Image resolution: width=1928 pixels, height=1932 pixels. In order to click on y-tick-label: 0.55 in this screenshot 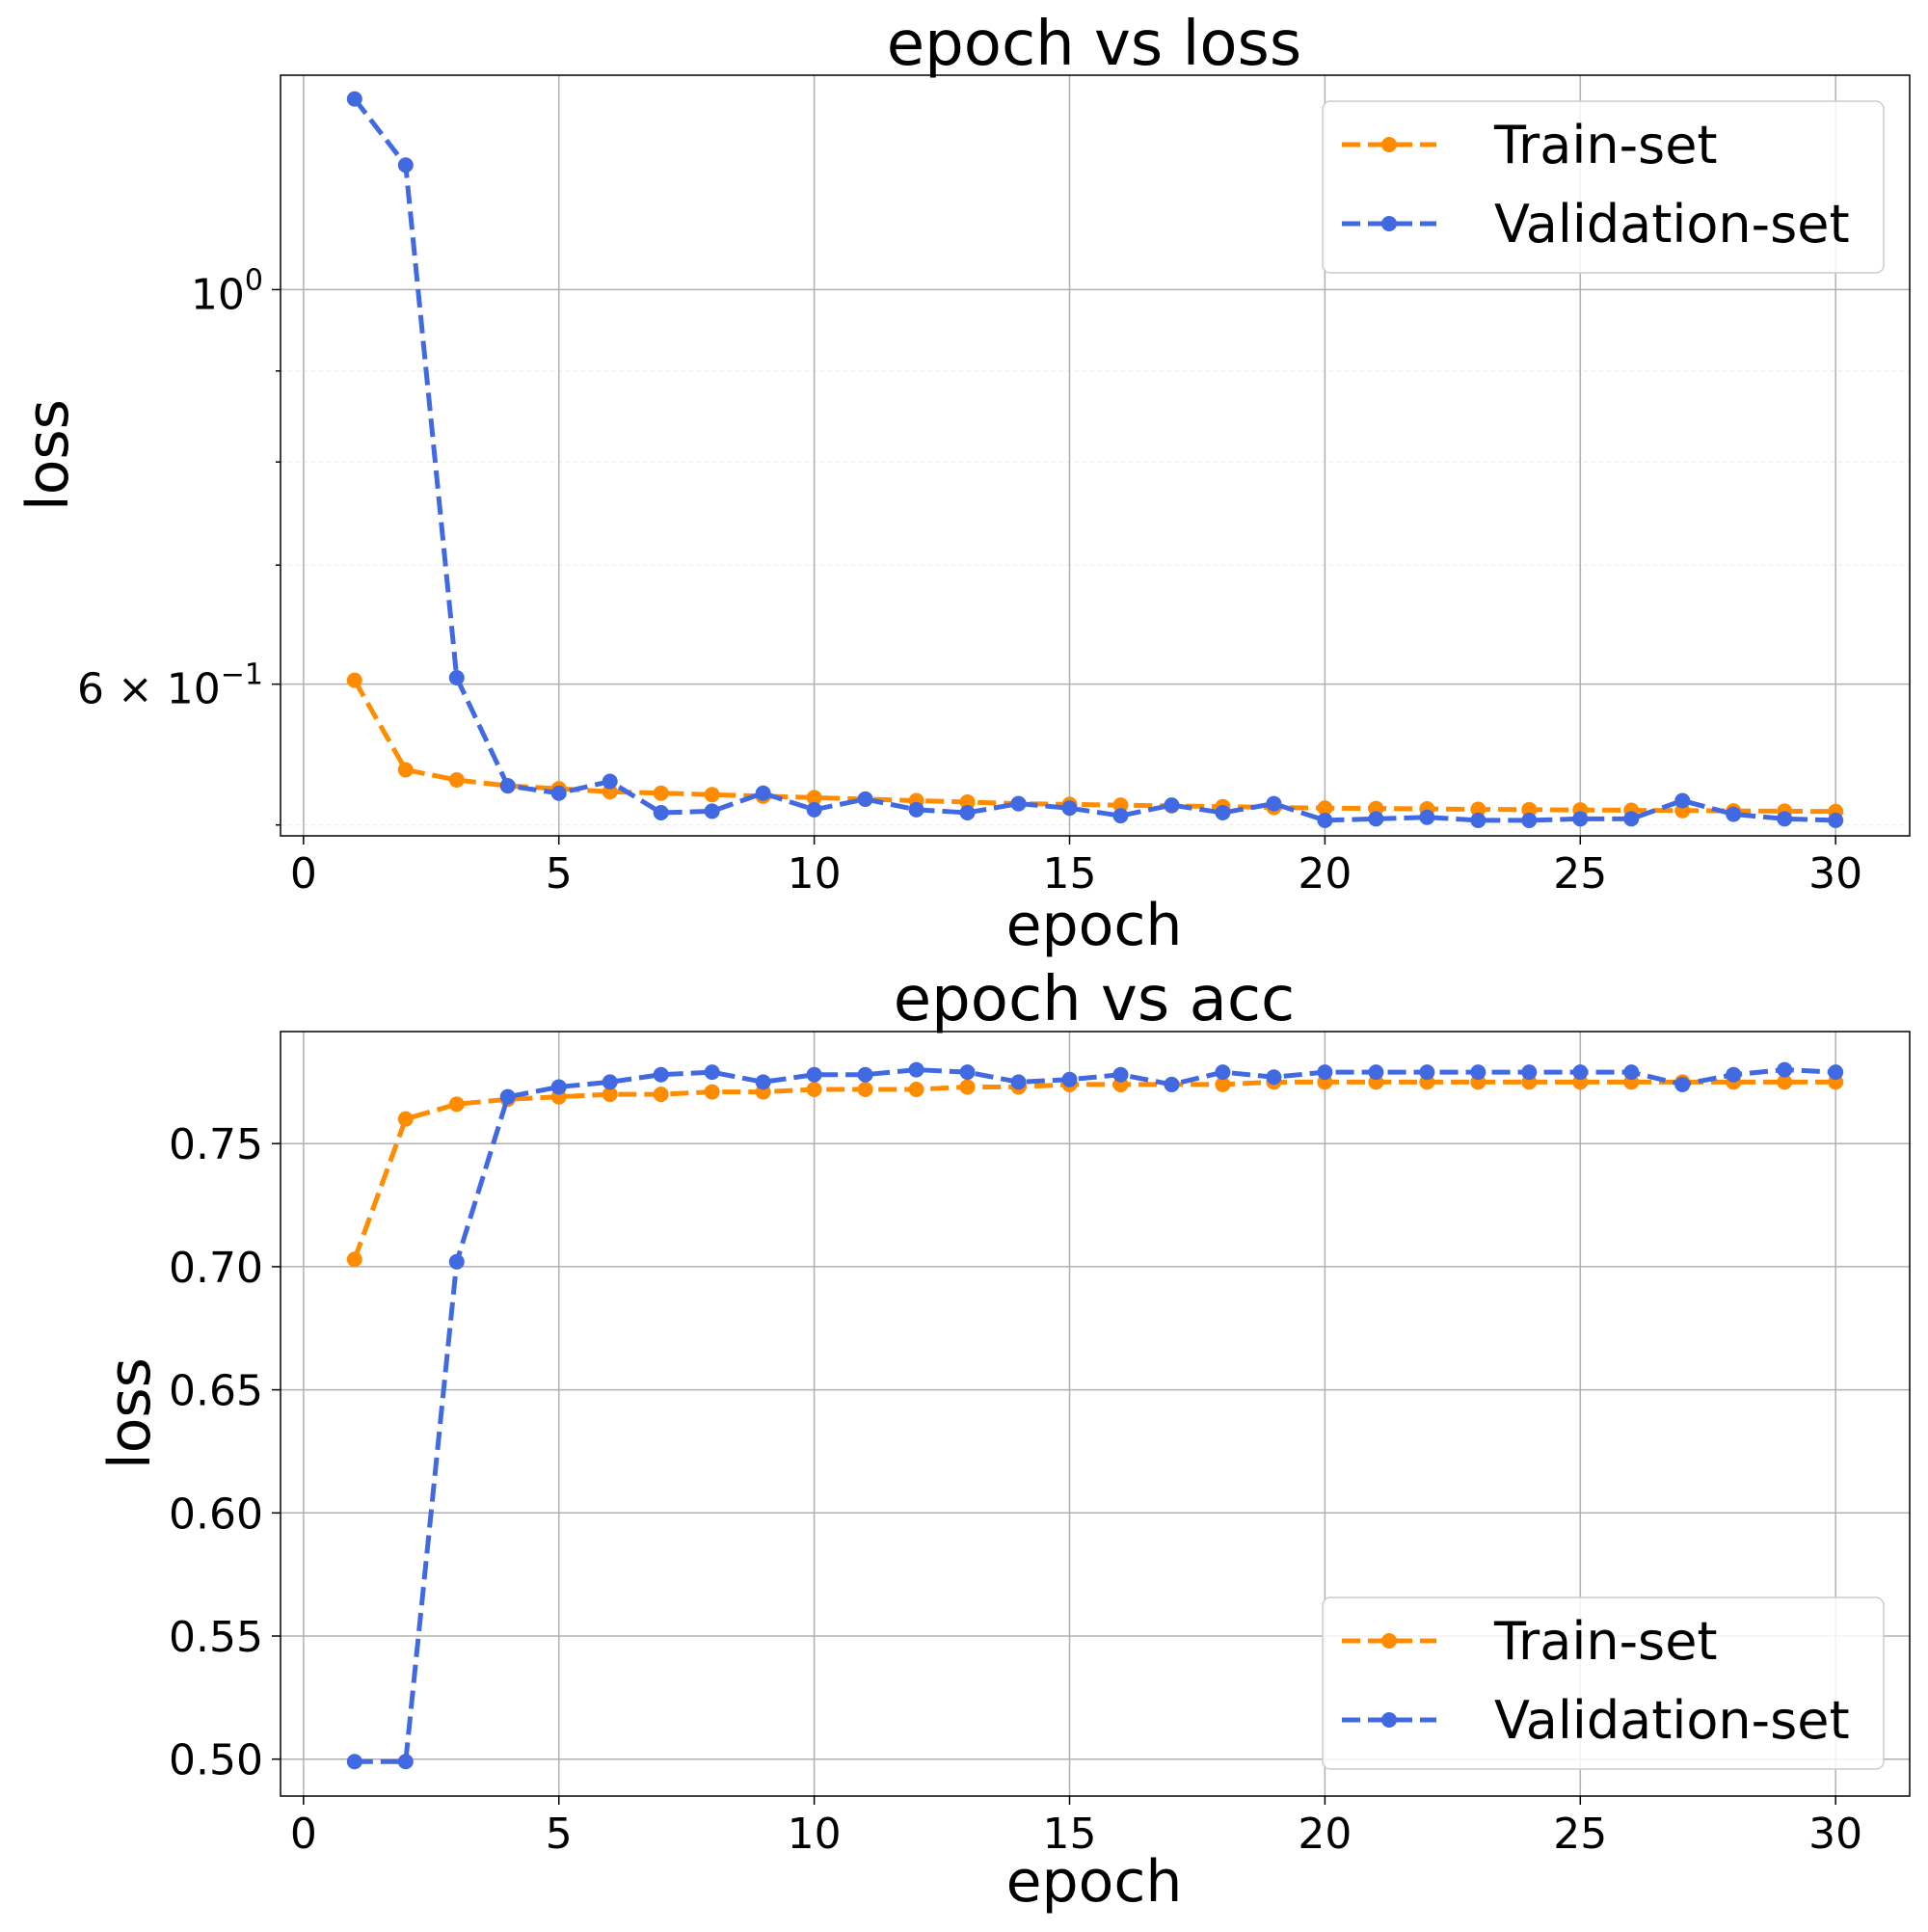, I will do `click(216, 1638)`.